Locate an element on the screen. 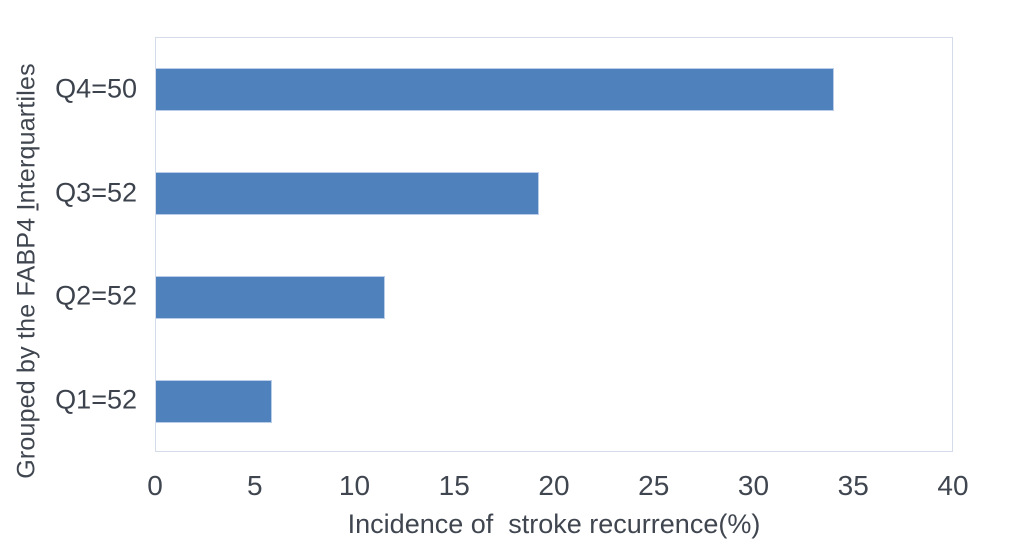 This screenshot has height=559, width=1020. y-axis-title: Grouped by the FABP4 Interquartiles is located at coordinates (27, 271).